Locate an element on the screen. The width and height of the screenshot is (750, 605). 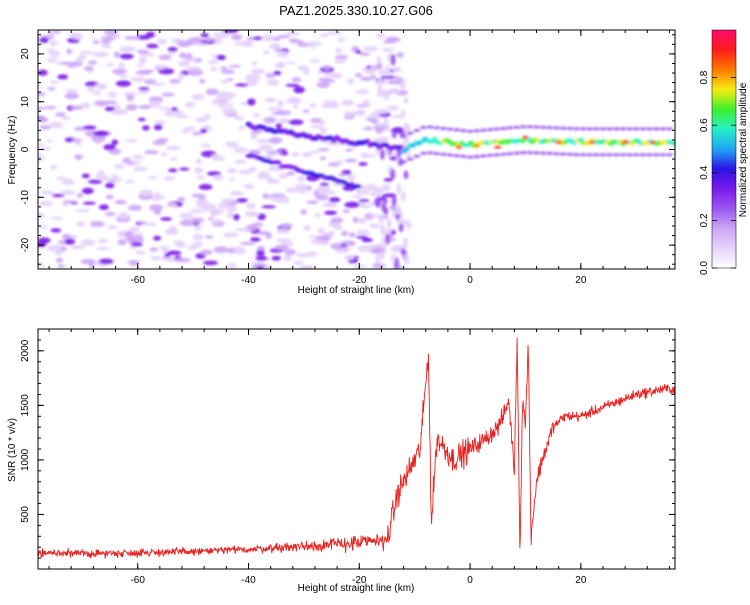
colorbar-tick-label: 0.6 is located at coordinates (704, 125).